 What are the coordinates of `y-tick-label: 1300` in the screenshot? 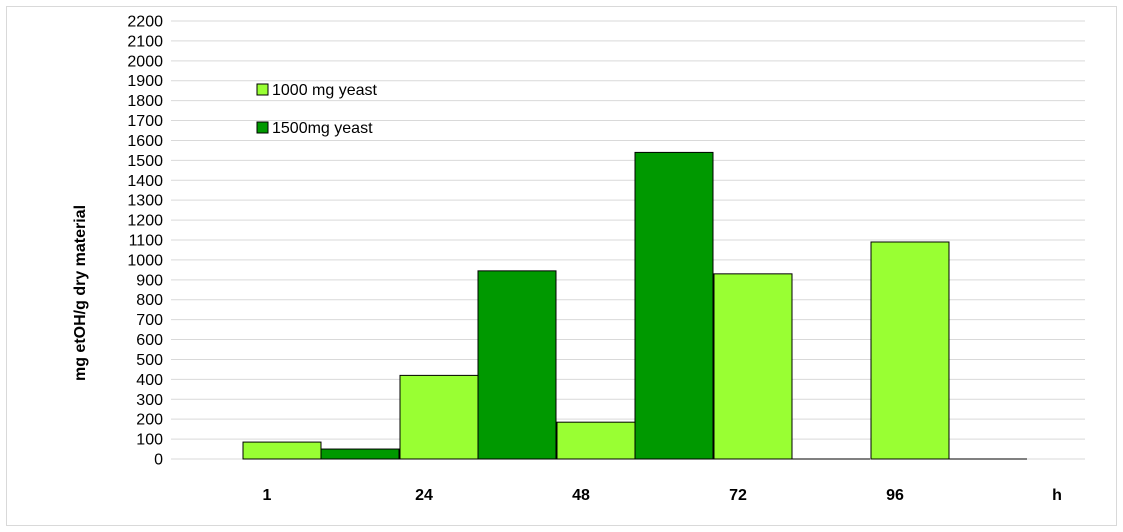 It's located at (145, 201).